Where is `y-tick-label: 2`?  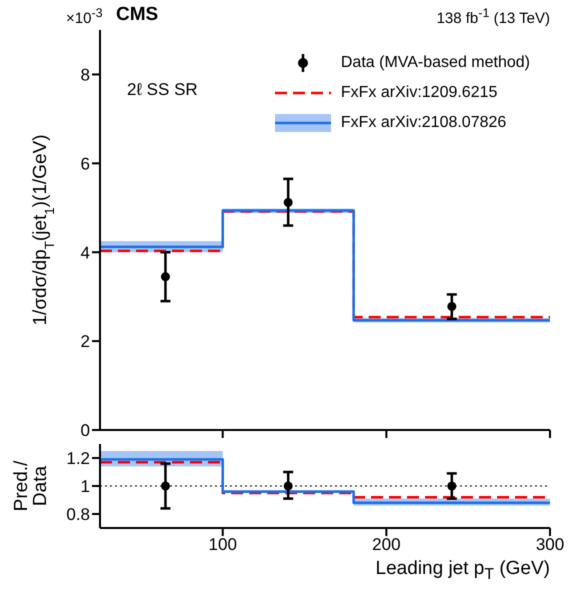
y-tick-label: 2 is located at coordinates (85, 342).